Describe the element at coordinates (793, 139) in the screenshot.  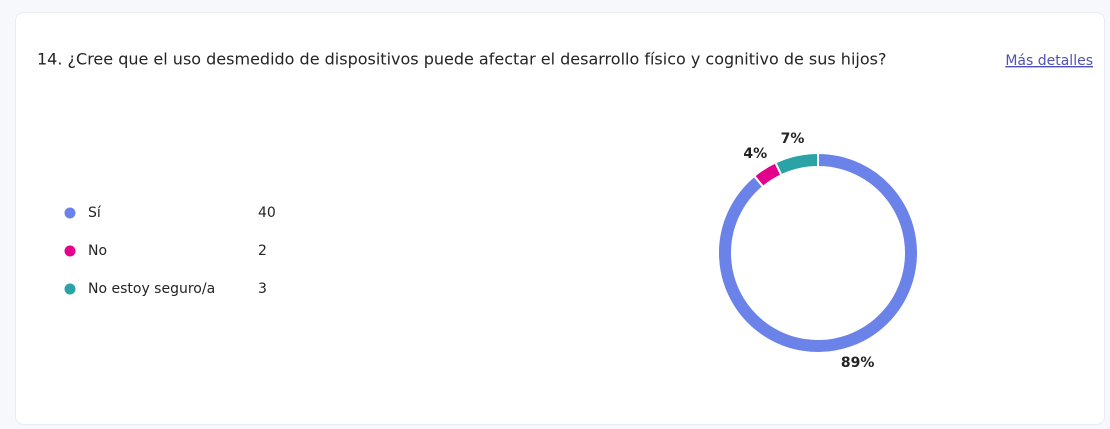
I see `data-label: 7%` at that location.